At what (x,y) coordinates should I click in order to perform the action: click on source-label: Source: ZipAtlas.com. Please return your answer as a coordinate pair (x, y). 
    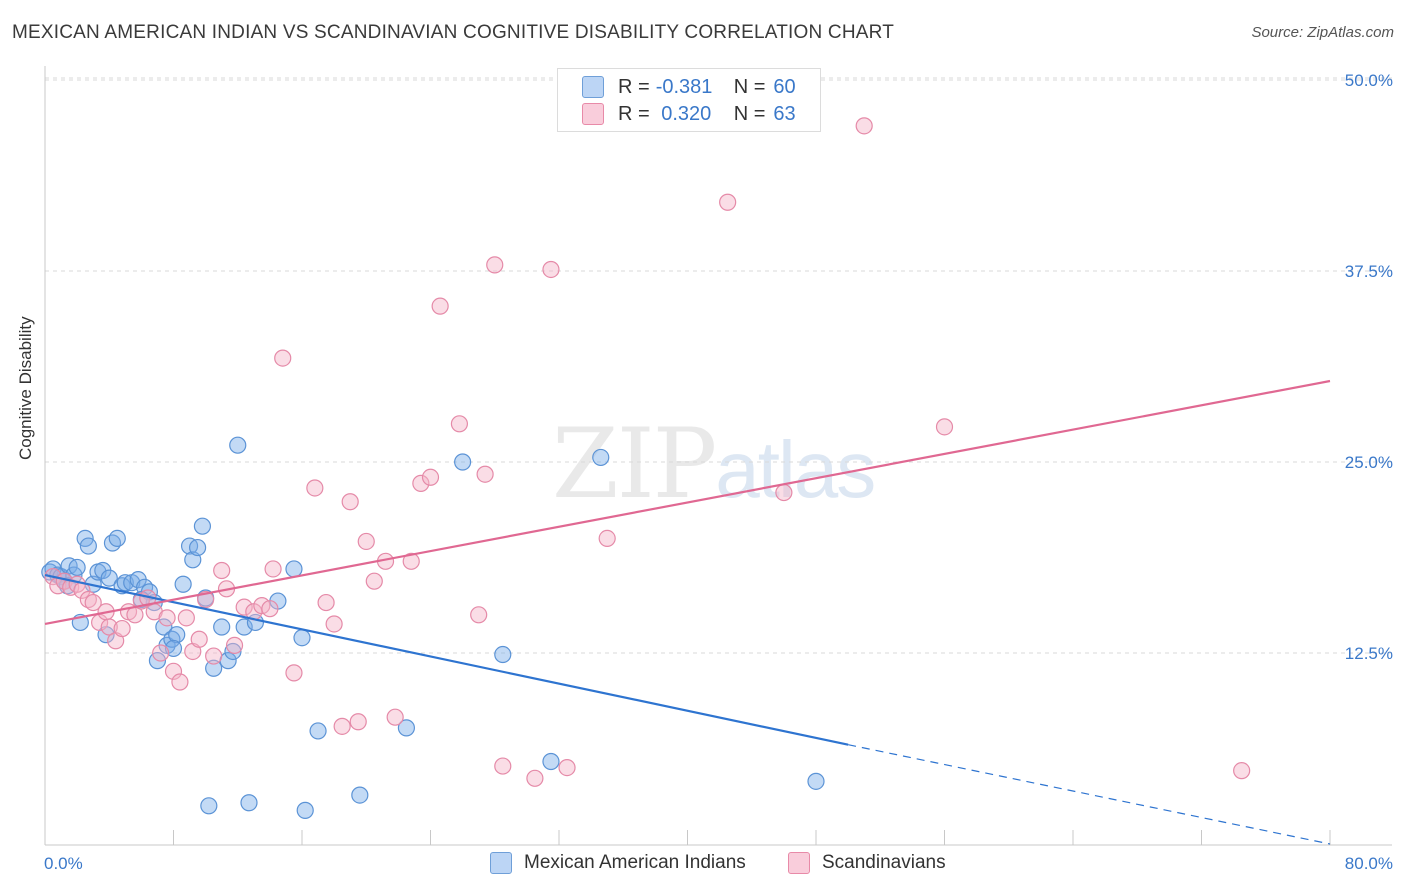
    Looking at the image, I should click on (1322, 32).